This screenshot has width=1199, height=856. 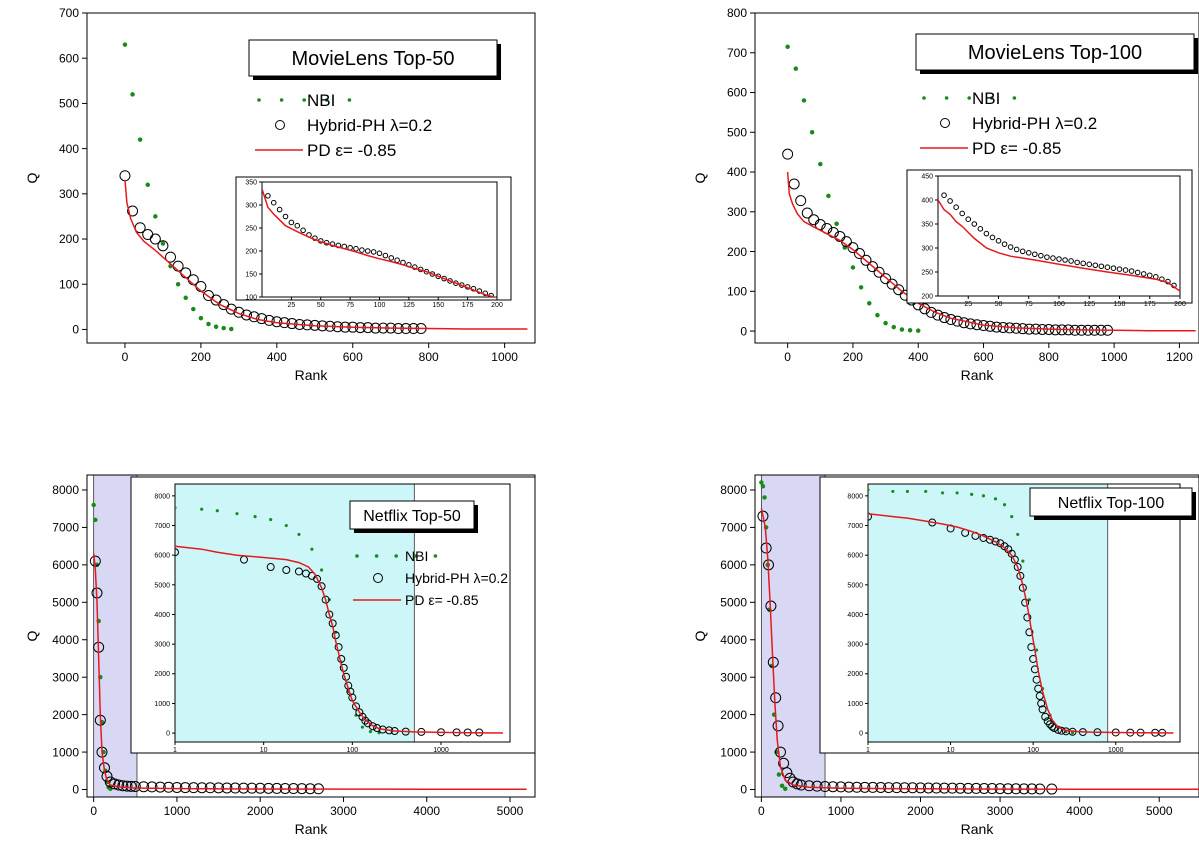 I want to click on panel3-legend-nbi-swatch, so click(x=435, y=556).